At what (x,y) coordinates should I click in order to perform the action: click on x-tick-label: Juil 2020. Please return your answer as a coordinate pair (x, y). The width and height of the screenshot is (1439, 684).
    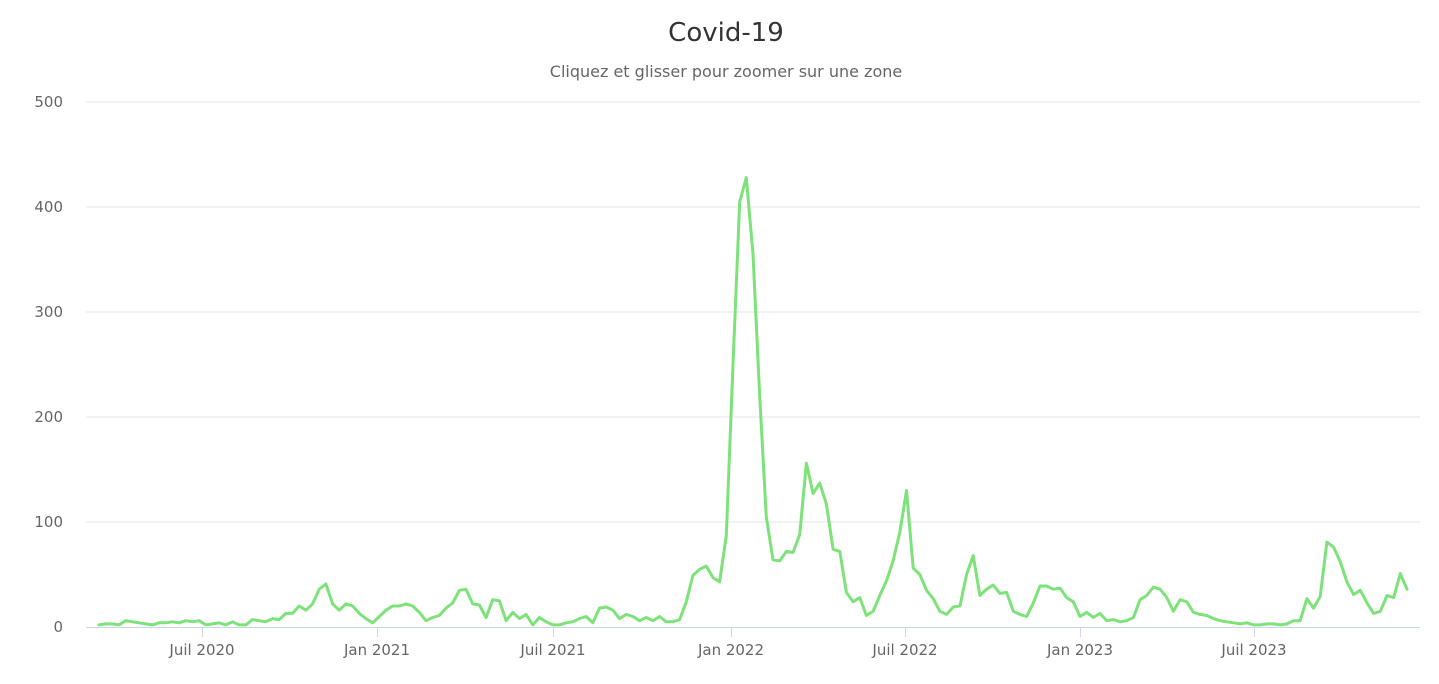
    Looking at the image, I should click on (201, 650).